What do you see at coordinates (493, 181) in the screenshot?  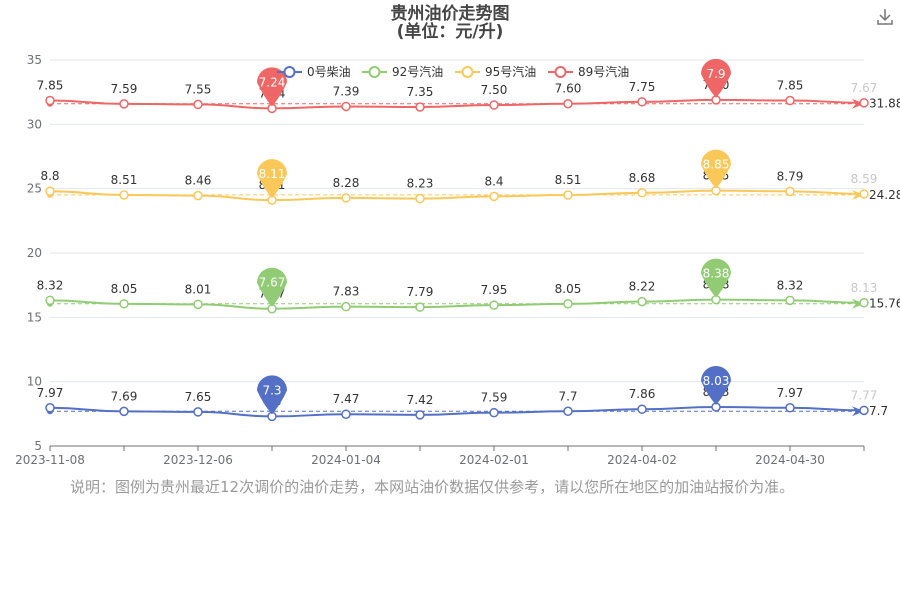 I see `data-label: 8.4` at bounding box center [493, 181].